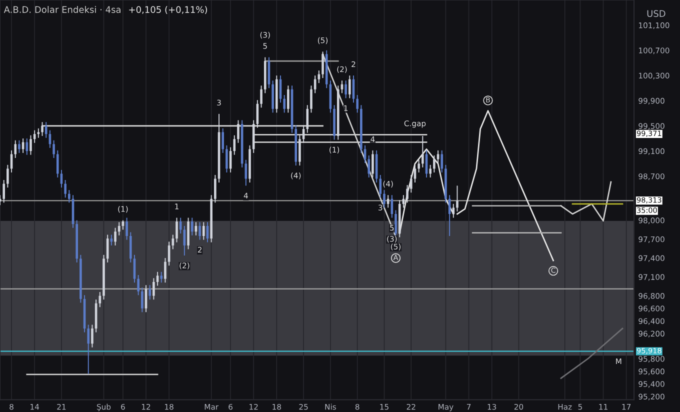 Image resolution: width=680 pixels, height=412 pixels. What do you see at coordinates (62, 9) in the screenshot?
I see `text: A.B.D. Dolar Endeksi · 4sa` at bounding box center [62, 9].